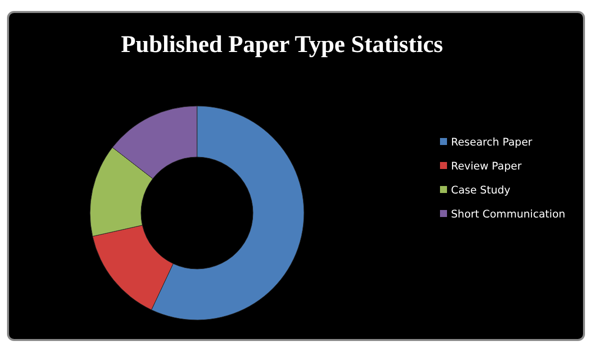 This screenshot has width=592, height=352. Describe the element at coordinates (480, 190) in the screenshot. I see `legend-label: Case Study` at that location.